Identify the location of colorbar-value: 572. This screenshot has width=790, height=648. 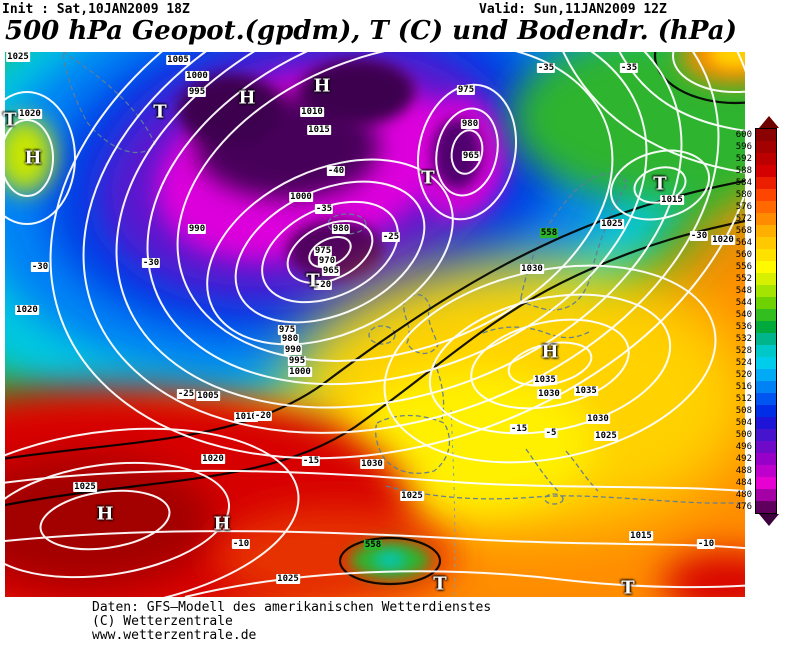
(743, 219).